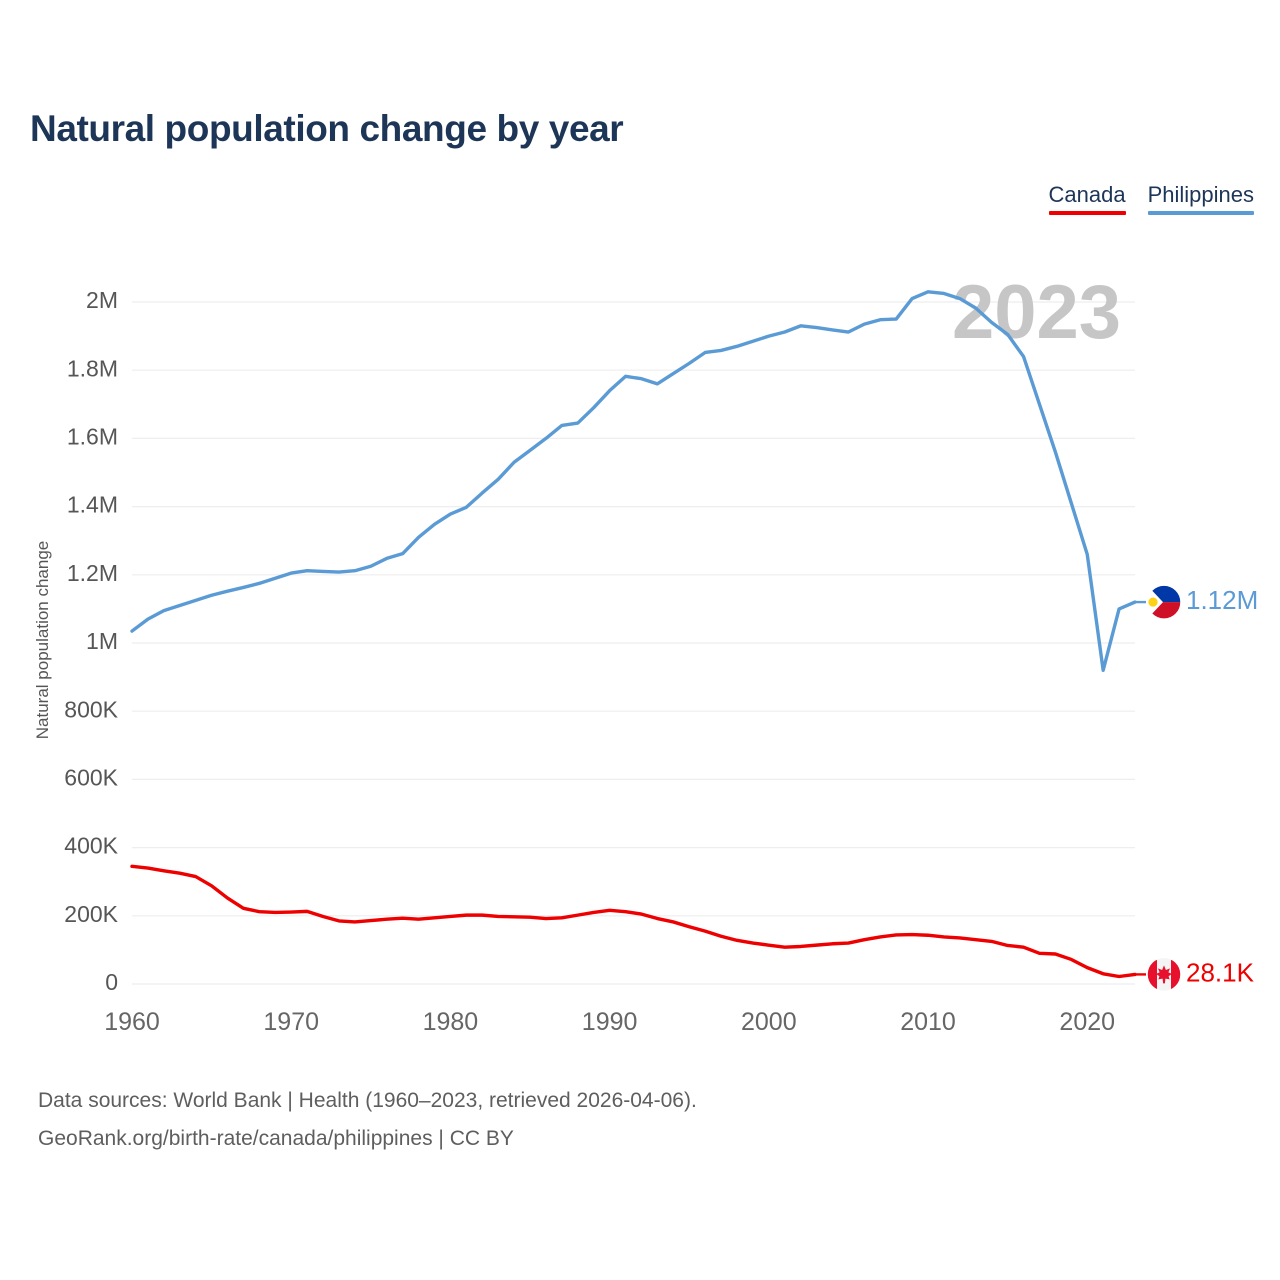  What do you see at coordinates (1164, 602) in the screenshot?
I see `philippines-flag-icon` at bounding box center [1164, 602].